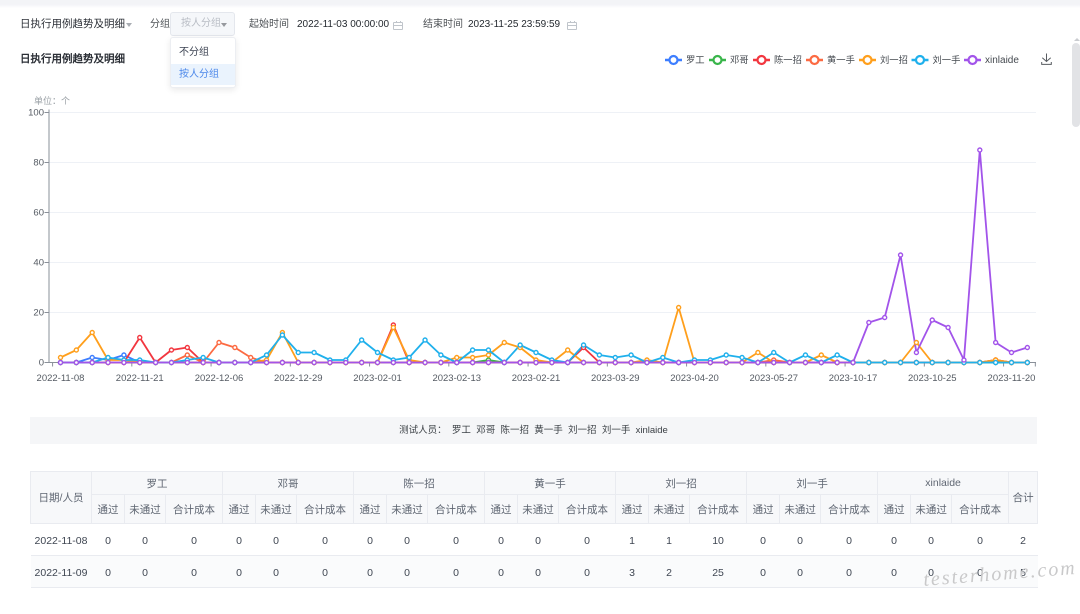  What do you see at coordinates (41, 363) in the screenshot?
I see `svg-text: 0` at bounding box center [41, 363].